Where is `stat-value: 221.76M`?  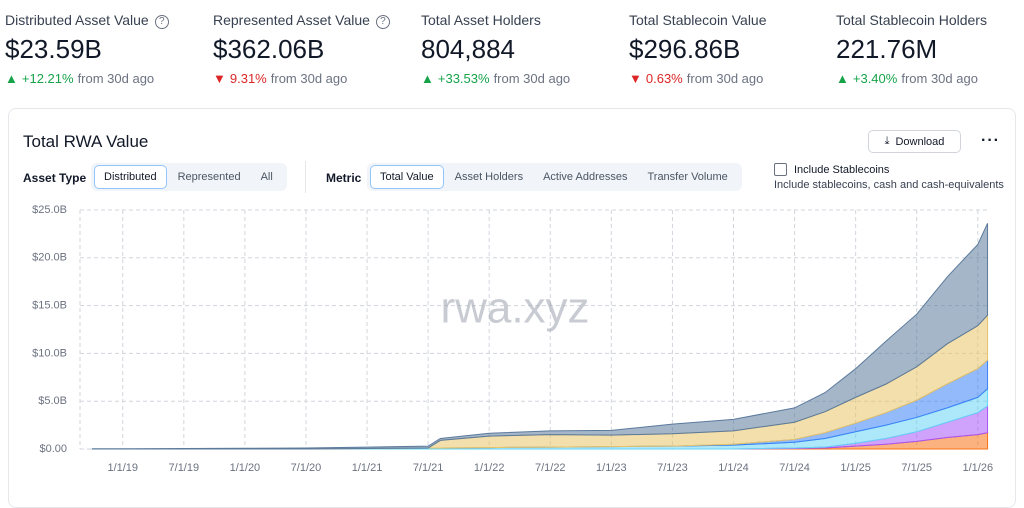
stat-value: 221.76M is located at coordinates (887, 49).